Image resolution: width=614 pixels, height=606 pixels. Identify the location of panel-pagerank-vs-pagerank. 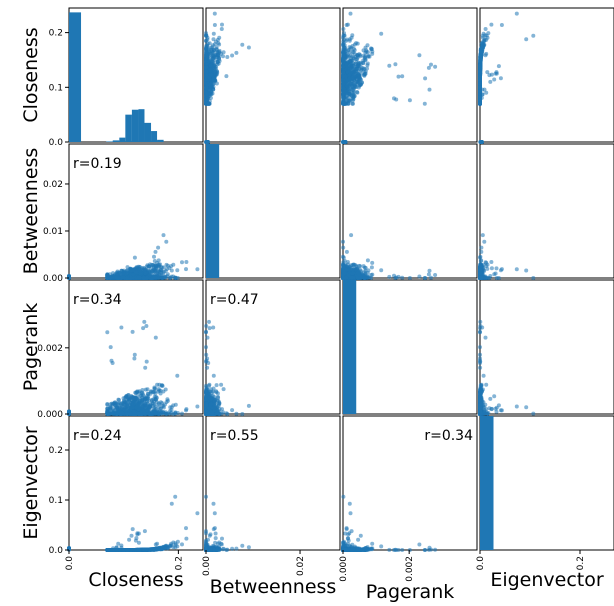
(410, 347).